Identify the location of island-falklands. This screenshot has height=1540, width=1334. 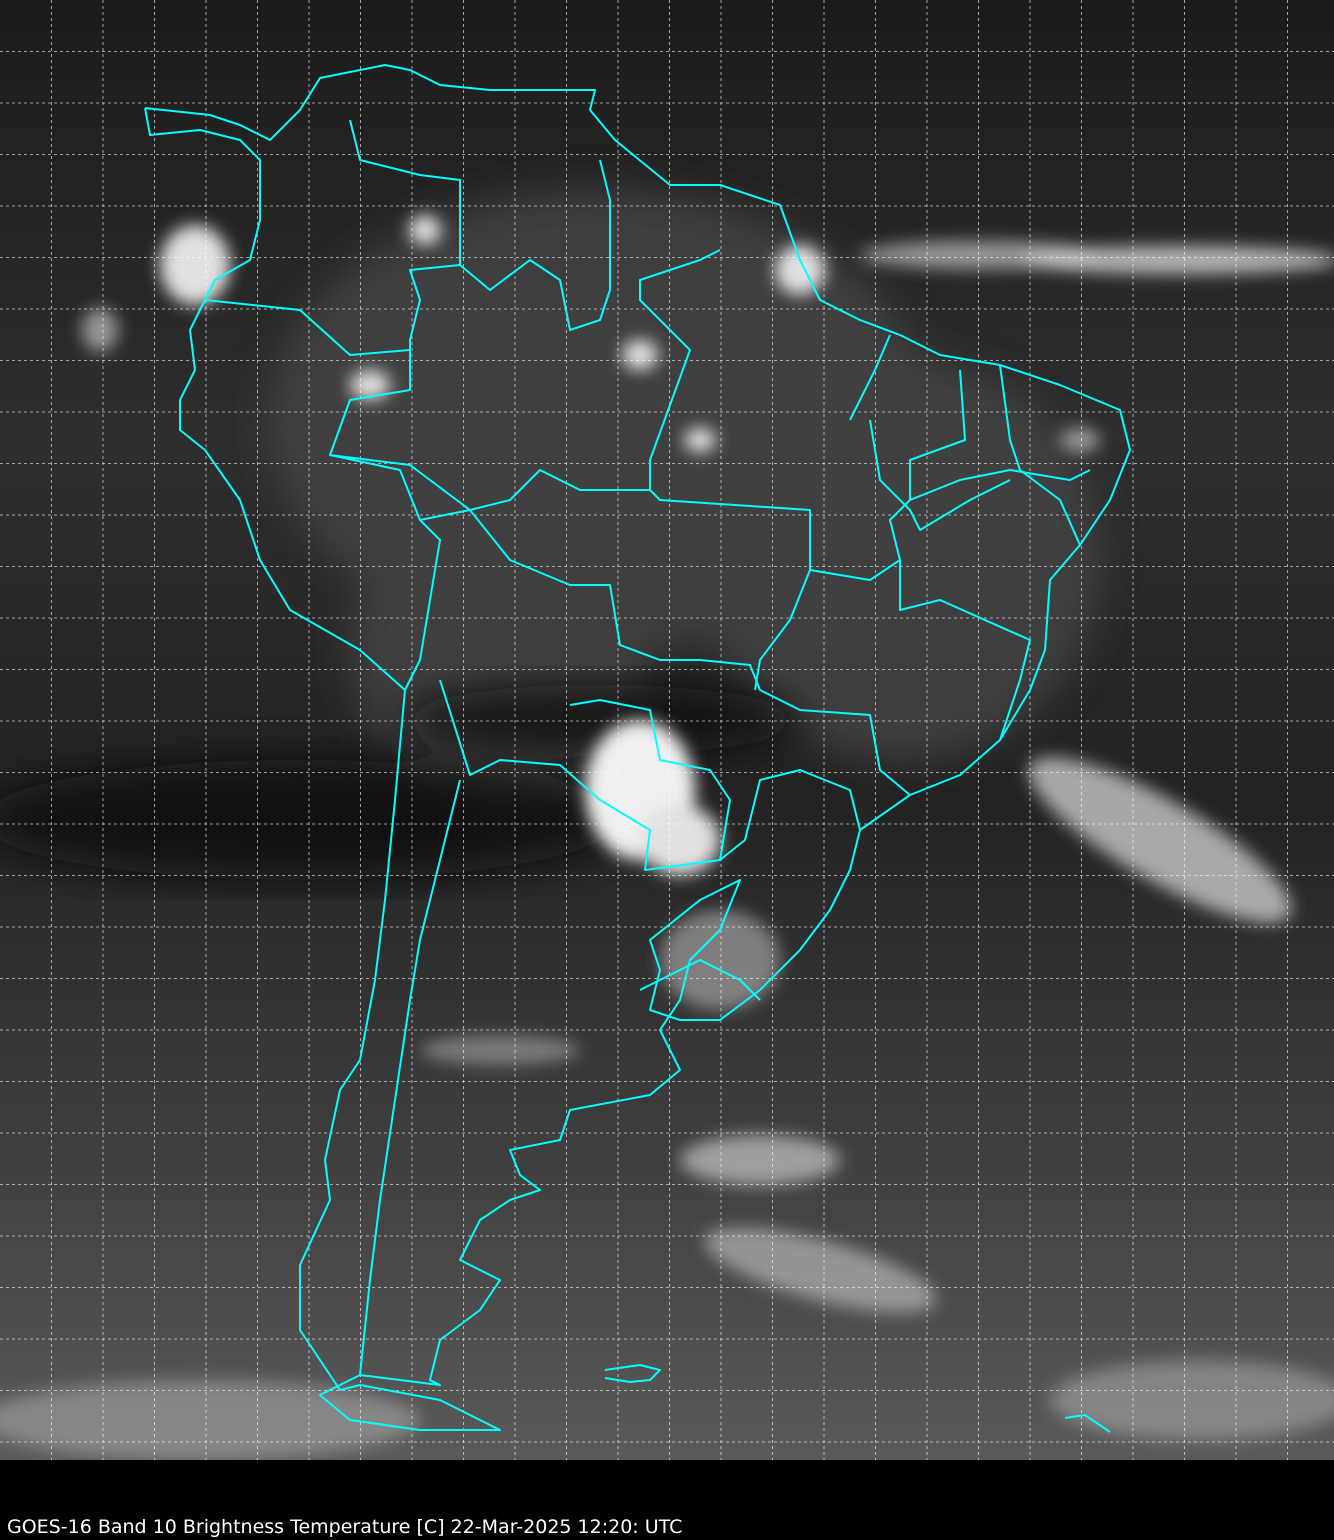
(632, 1373).